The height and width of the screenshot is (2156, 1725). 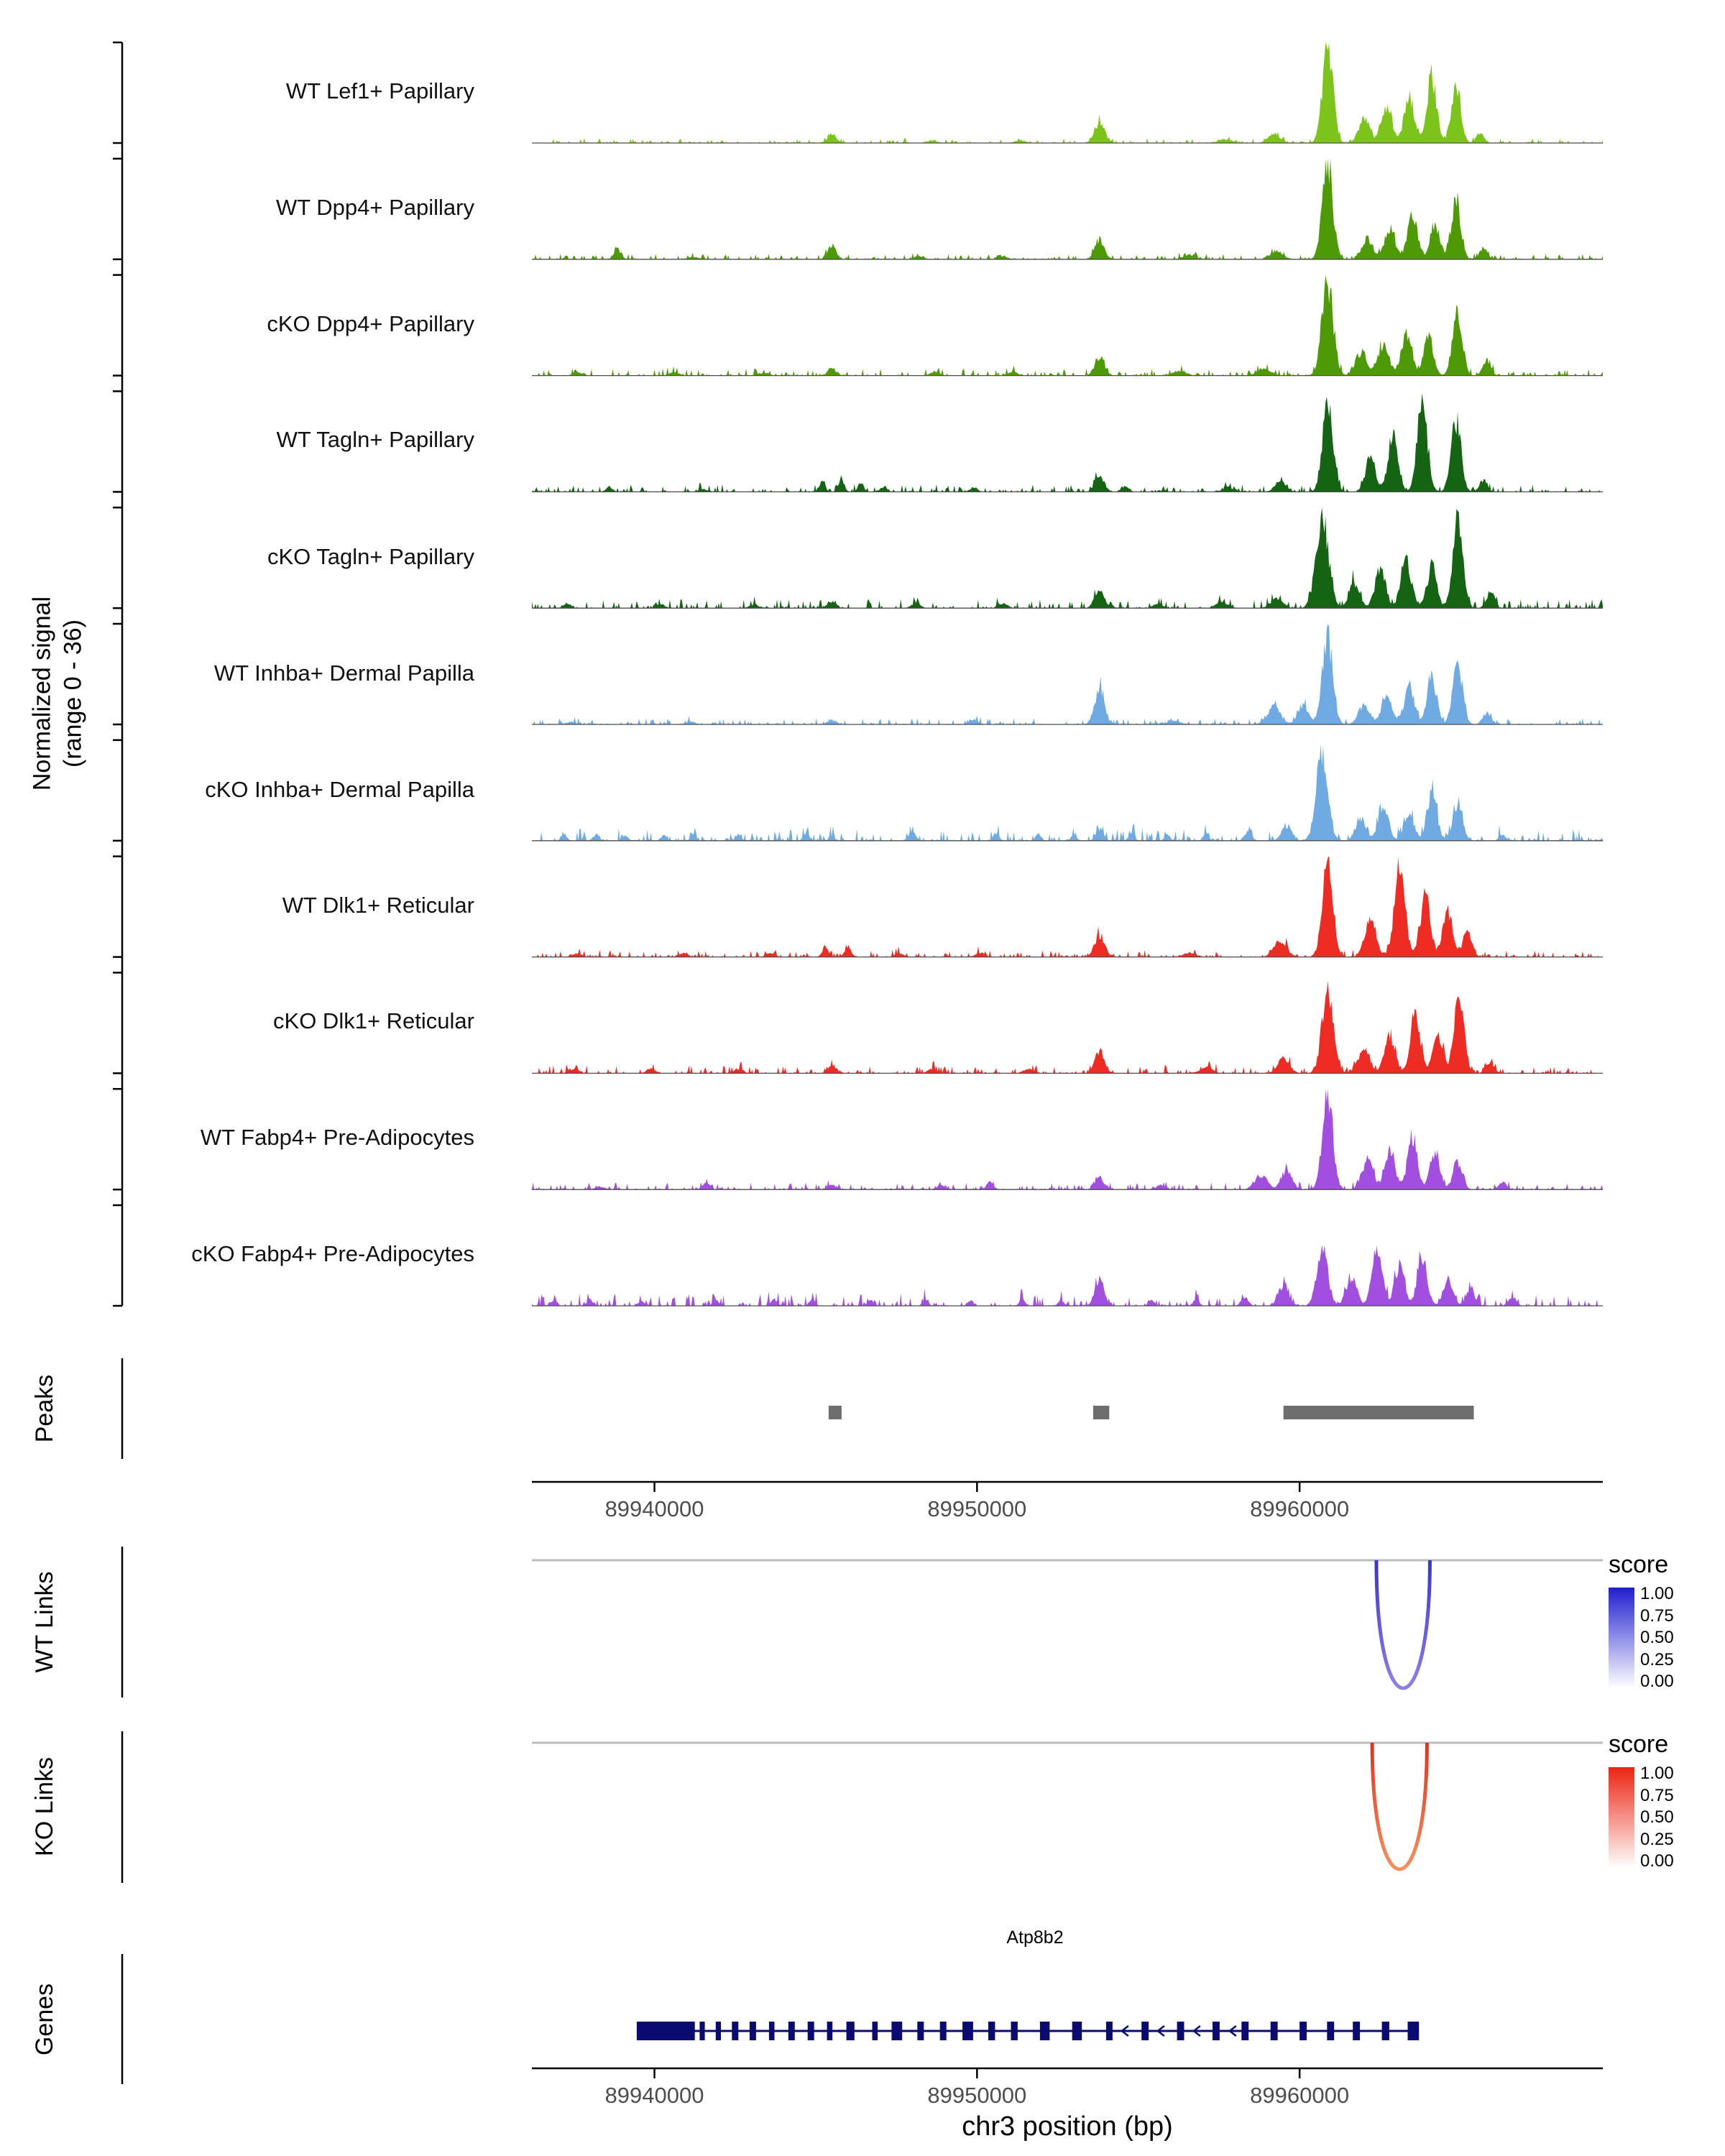 I want to click on x-tick-label: 89950000, so click(x=976, y=1508).